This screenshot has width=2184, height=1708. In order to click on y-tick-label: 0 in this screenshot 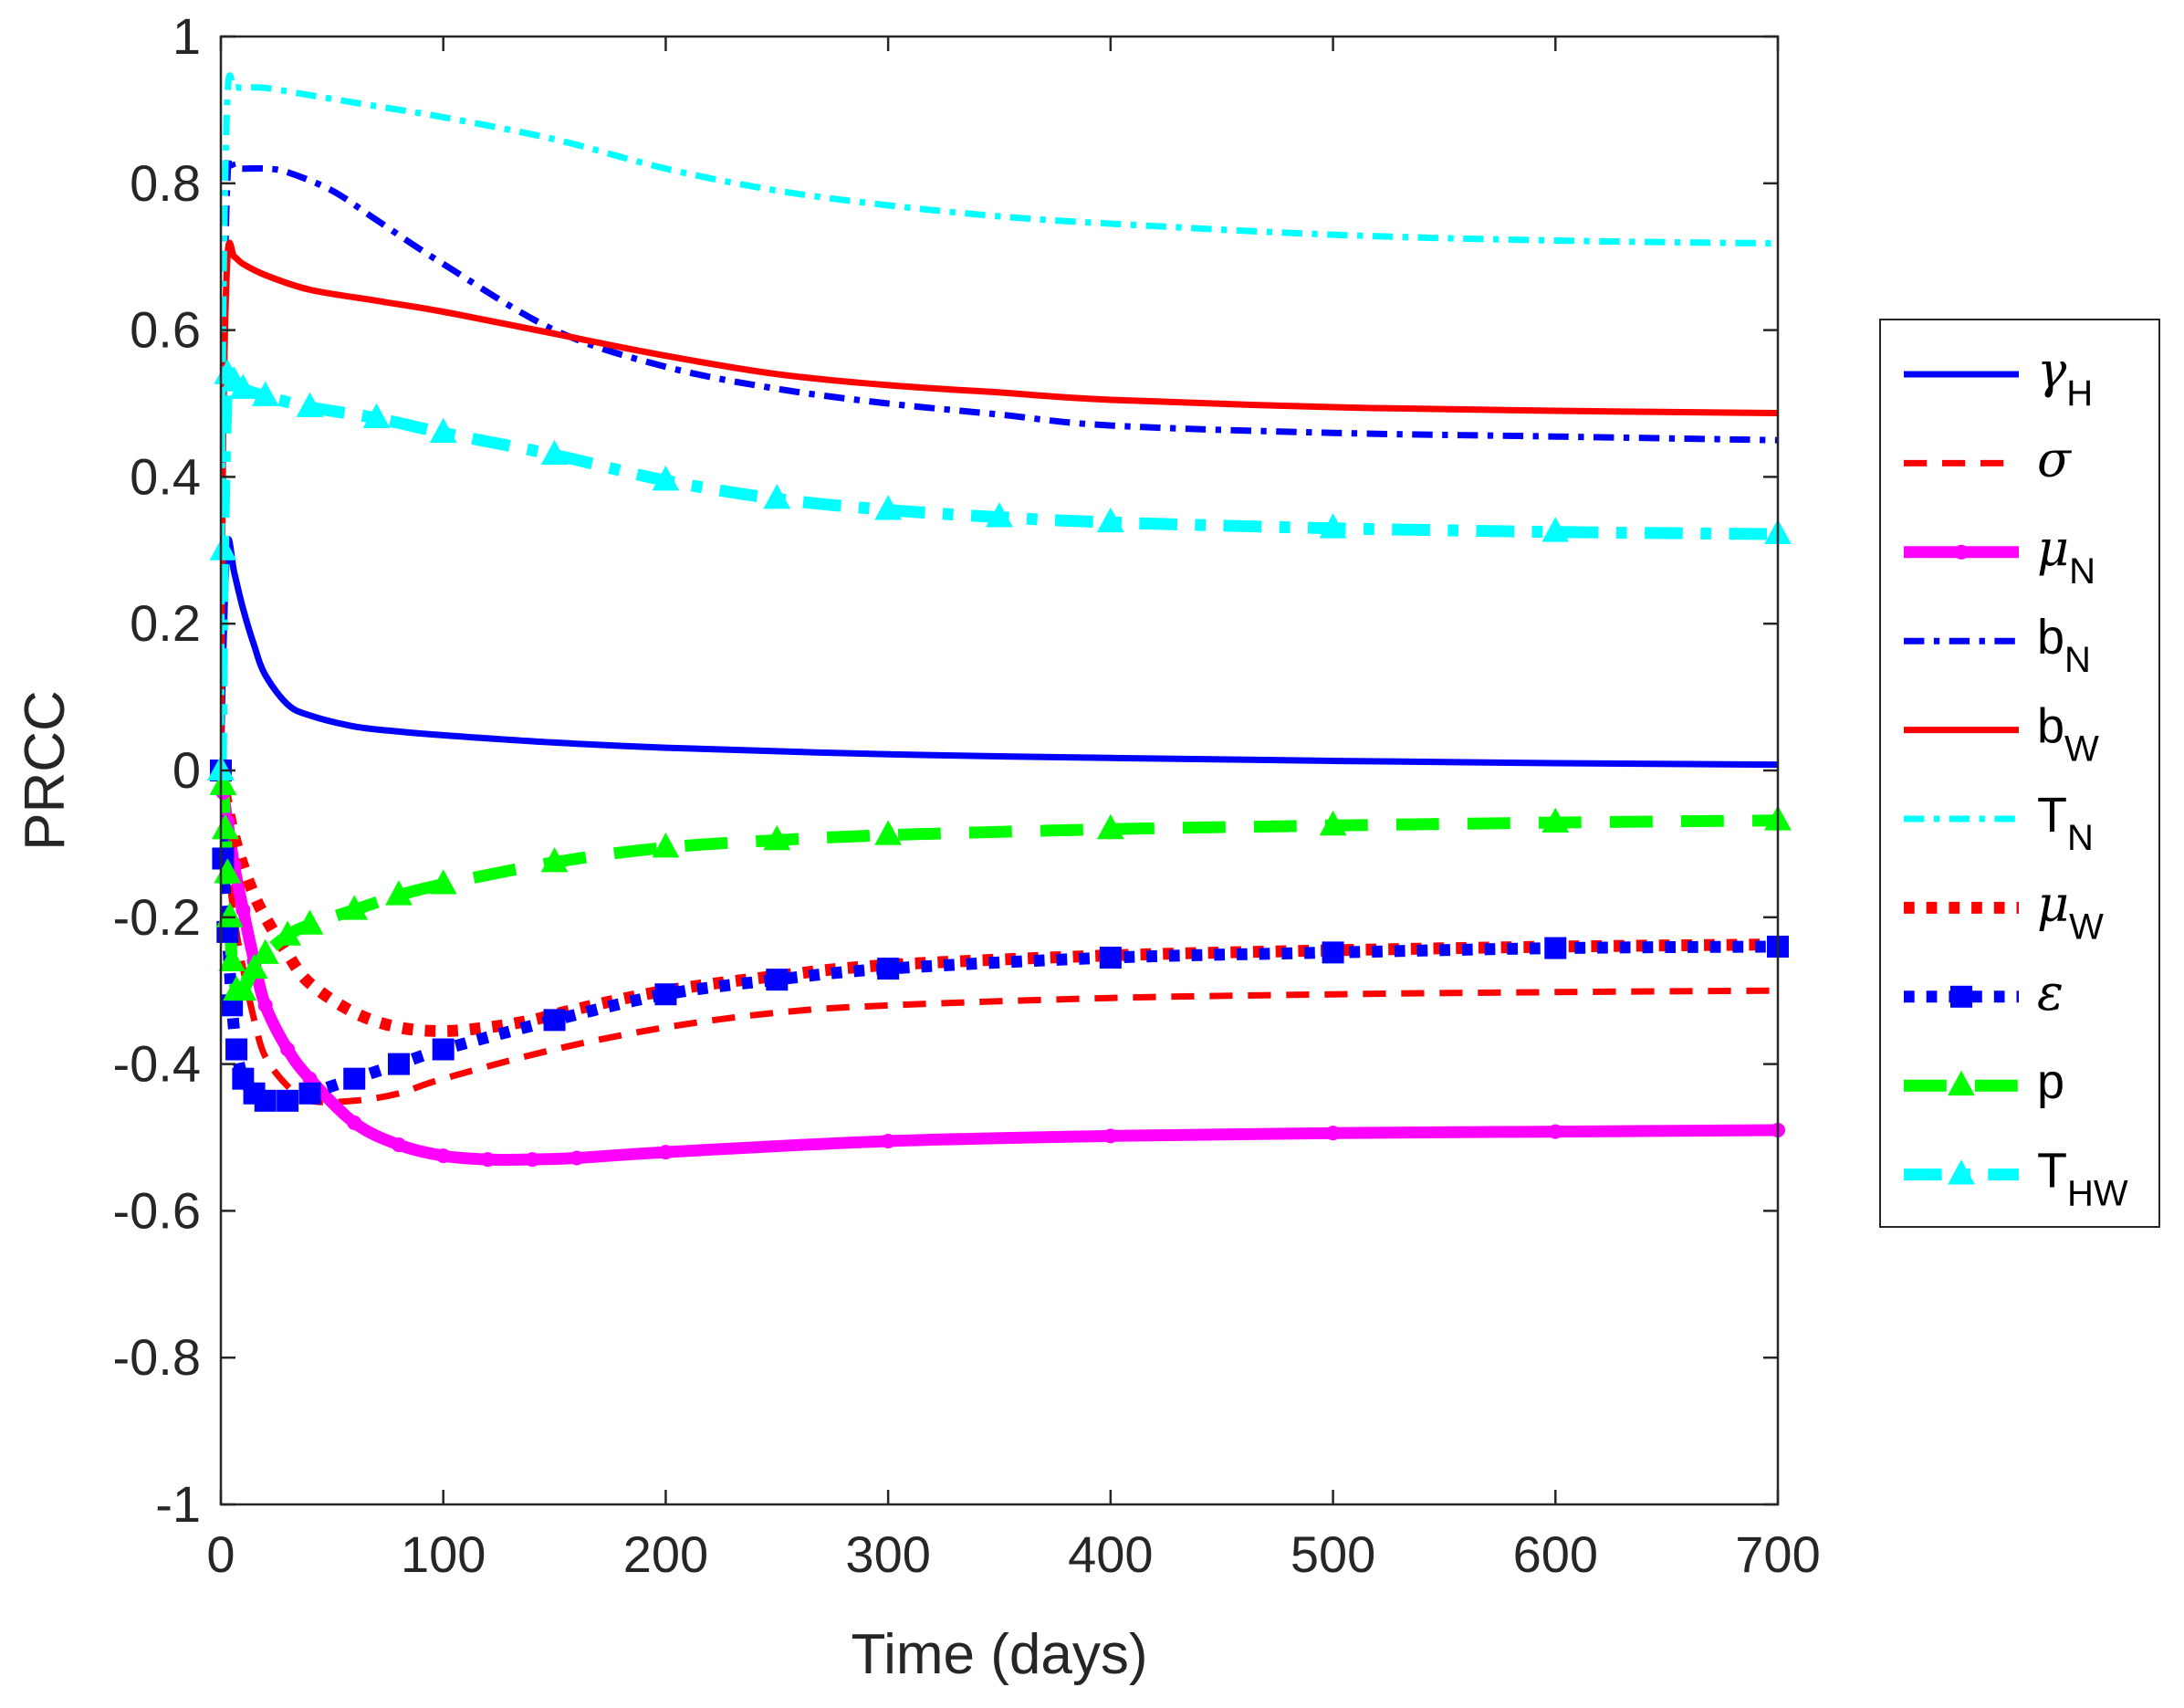, I will do `click(186, 770)`.